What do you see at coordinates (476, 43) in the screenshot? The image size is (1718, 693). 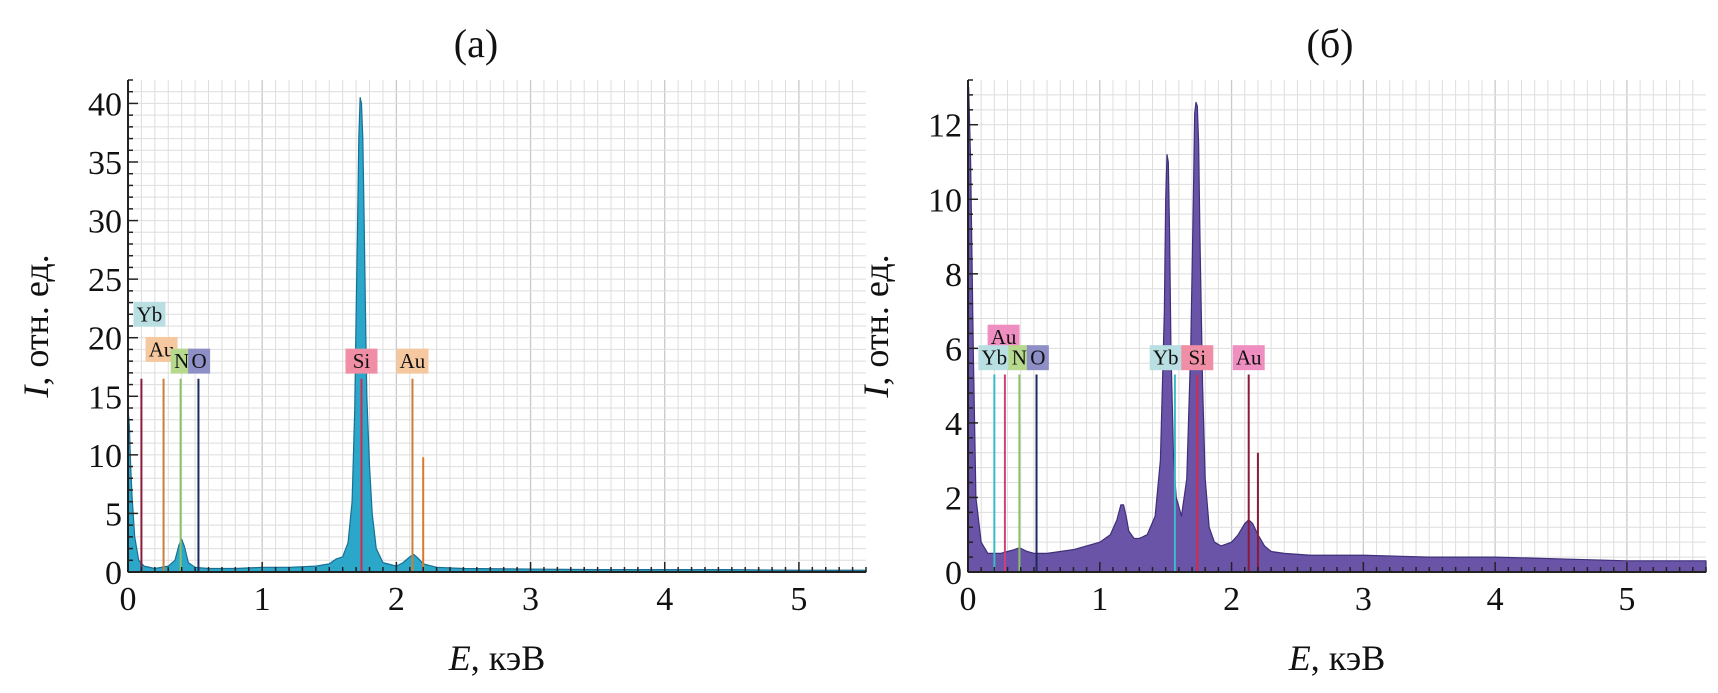 I see `panel-title: (а)` at bounding box center [476, 43].